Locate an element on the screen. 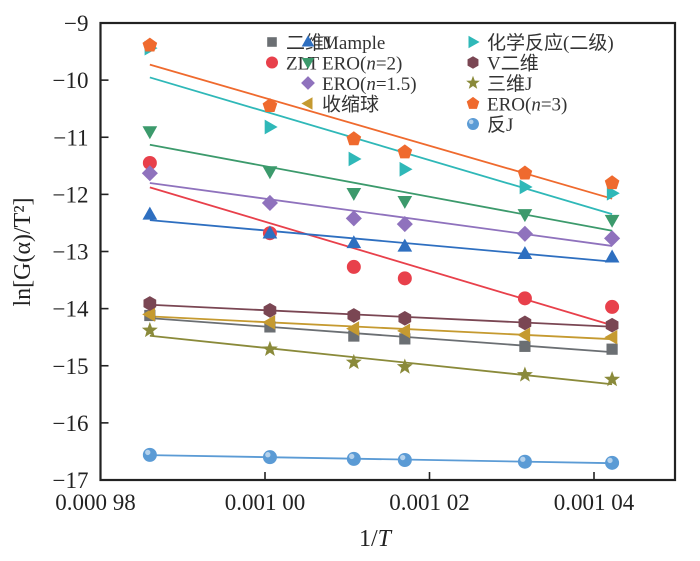 This screenshot has width=700, height=561. fit-line-v二维 is located at coordinates (381, 315).